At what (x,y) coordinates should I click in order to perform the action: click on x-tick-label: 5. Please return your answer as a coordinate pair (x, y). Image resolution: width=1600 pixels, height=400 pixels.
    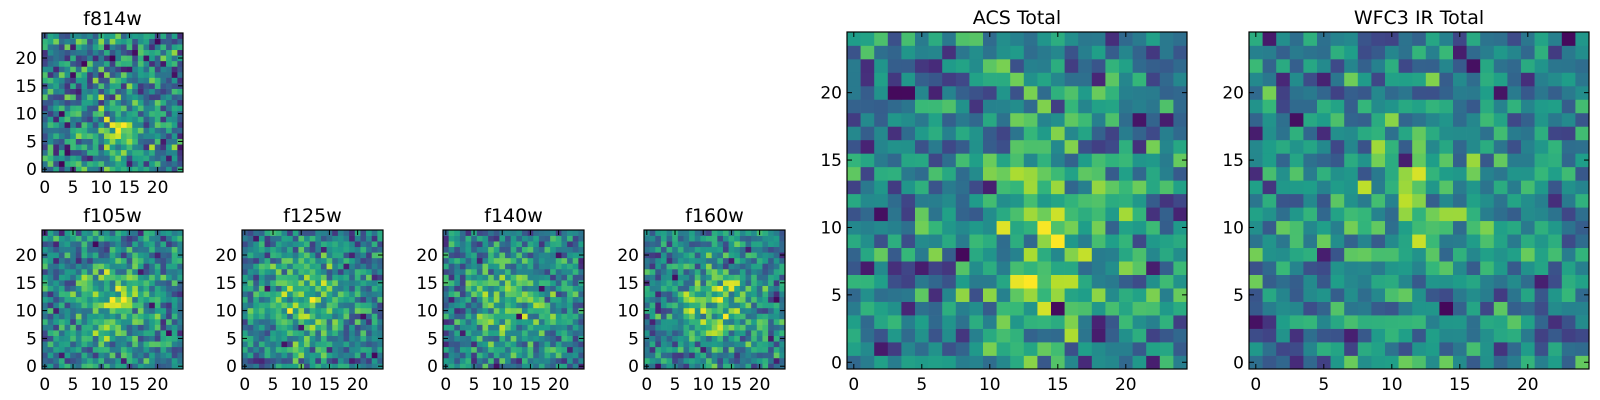
    Looking at the image, I should click on (474, 385).